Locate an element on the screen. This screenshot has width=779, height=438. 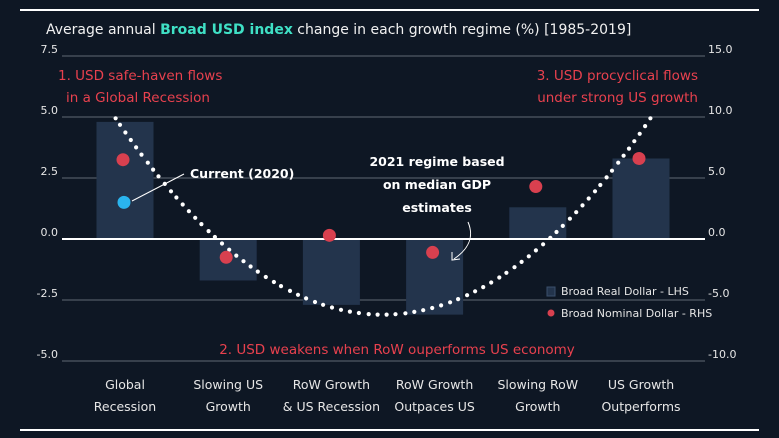
y-right-tick: -10.0 is located at coordinates (722, 354).